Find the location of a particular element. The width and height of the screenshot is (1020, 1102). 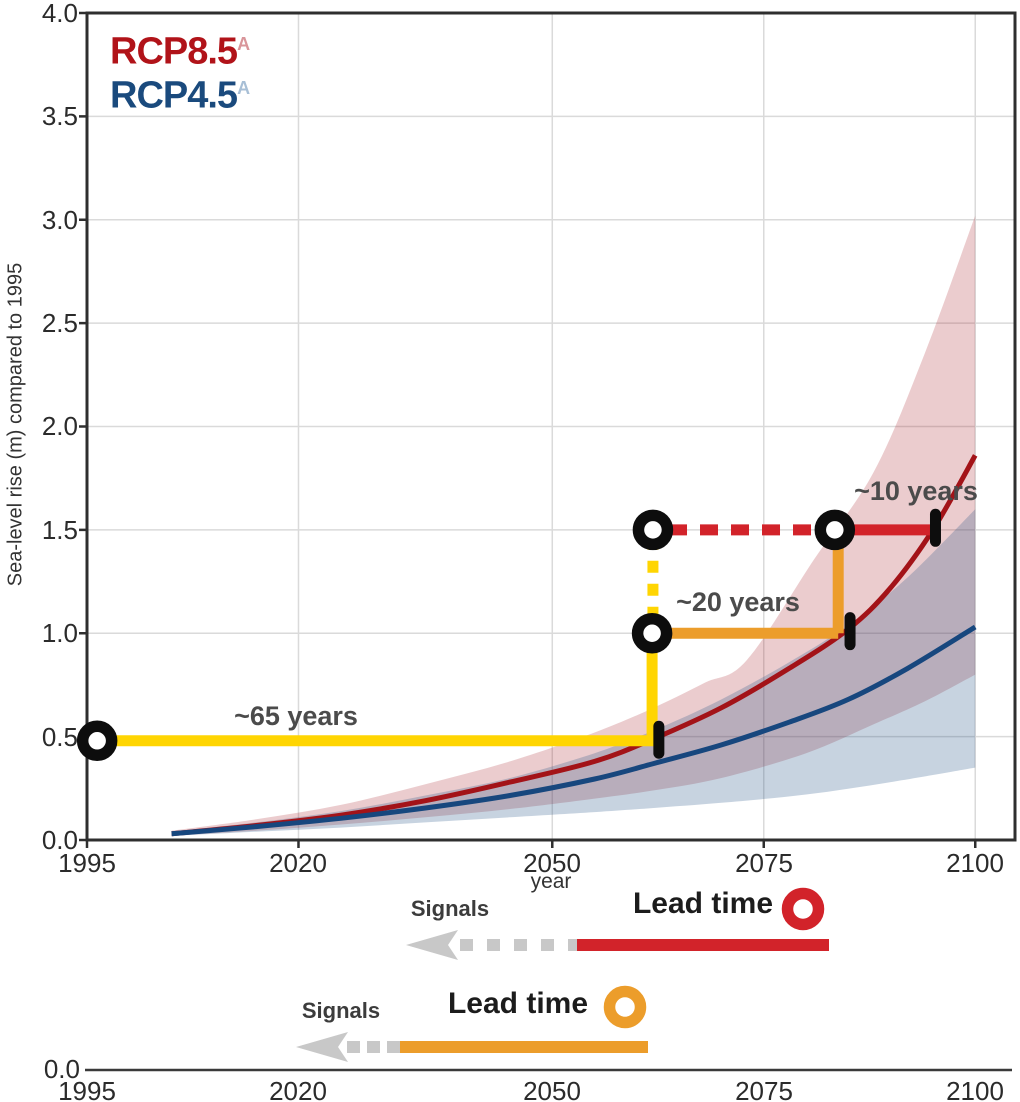

y-tick-3.0: 3.0 is located at coordinates (59, 220).